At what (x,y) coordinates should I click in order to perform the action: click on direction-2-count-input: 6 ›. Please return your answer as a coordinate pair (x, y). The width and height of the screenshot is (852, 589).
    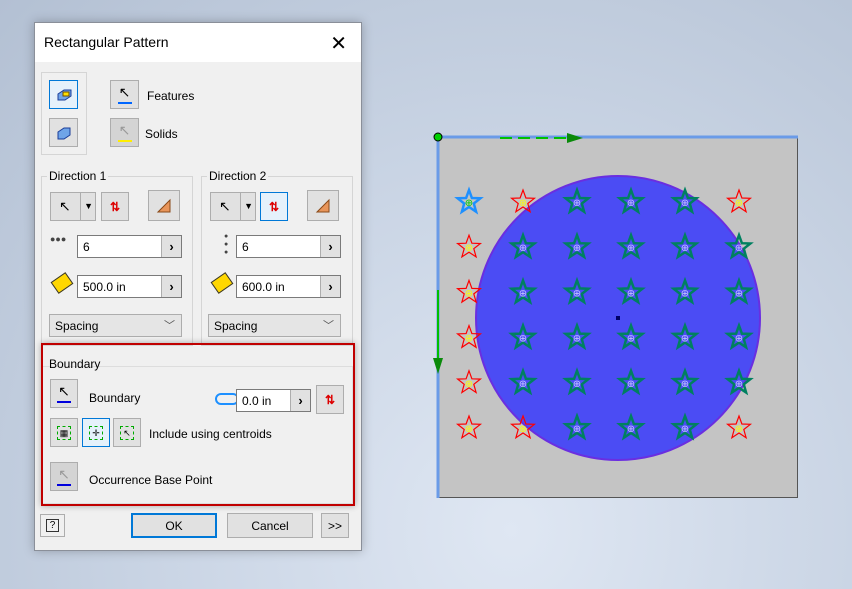
    Looking at the image, I should click on (288, 246).